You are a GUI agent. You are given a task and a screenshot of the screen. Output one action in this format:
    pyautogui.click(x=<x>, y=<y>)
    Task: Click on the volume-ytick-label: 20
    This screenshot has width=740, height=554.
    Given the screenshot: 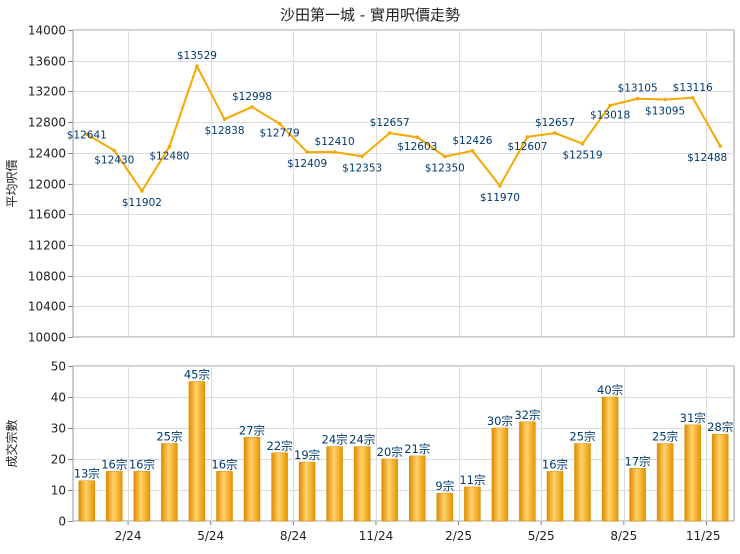 What is the action you would take?
    pyautogui.click(x=58, y=460)
    